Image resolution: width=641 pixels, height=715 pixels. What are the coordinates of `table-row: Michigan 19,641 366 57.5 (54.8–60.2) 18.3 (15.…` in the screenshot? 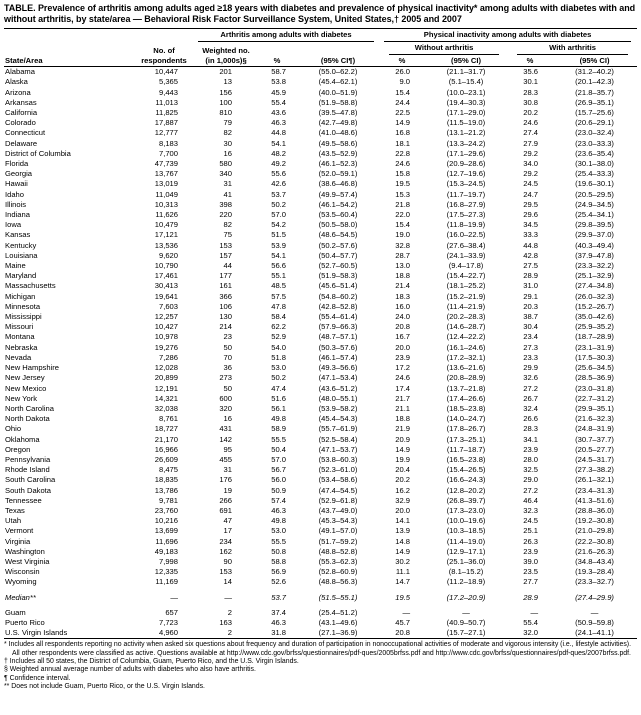 It's located at (320, 297).